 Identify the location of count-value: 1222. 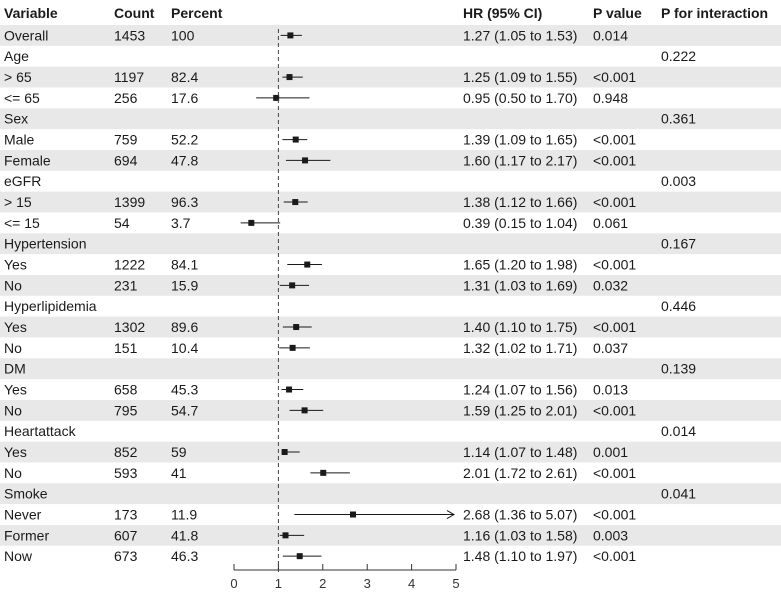
(129, 265).